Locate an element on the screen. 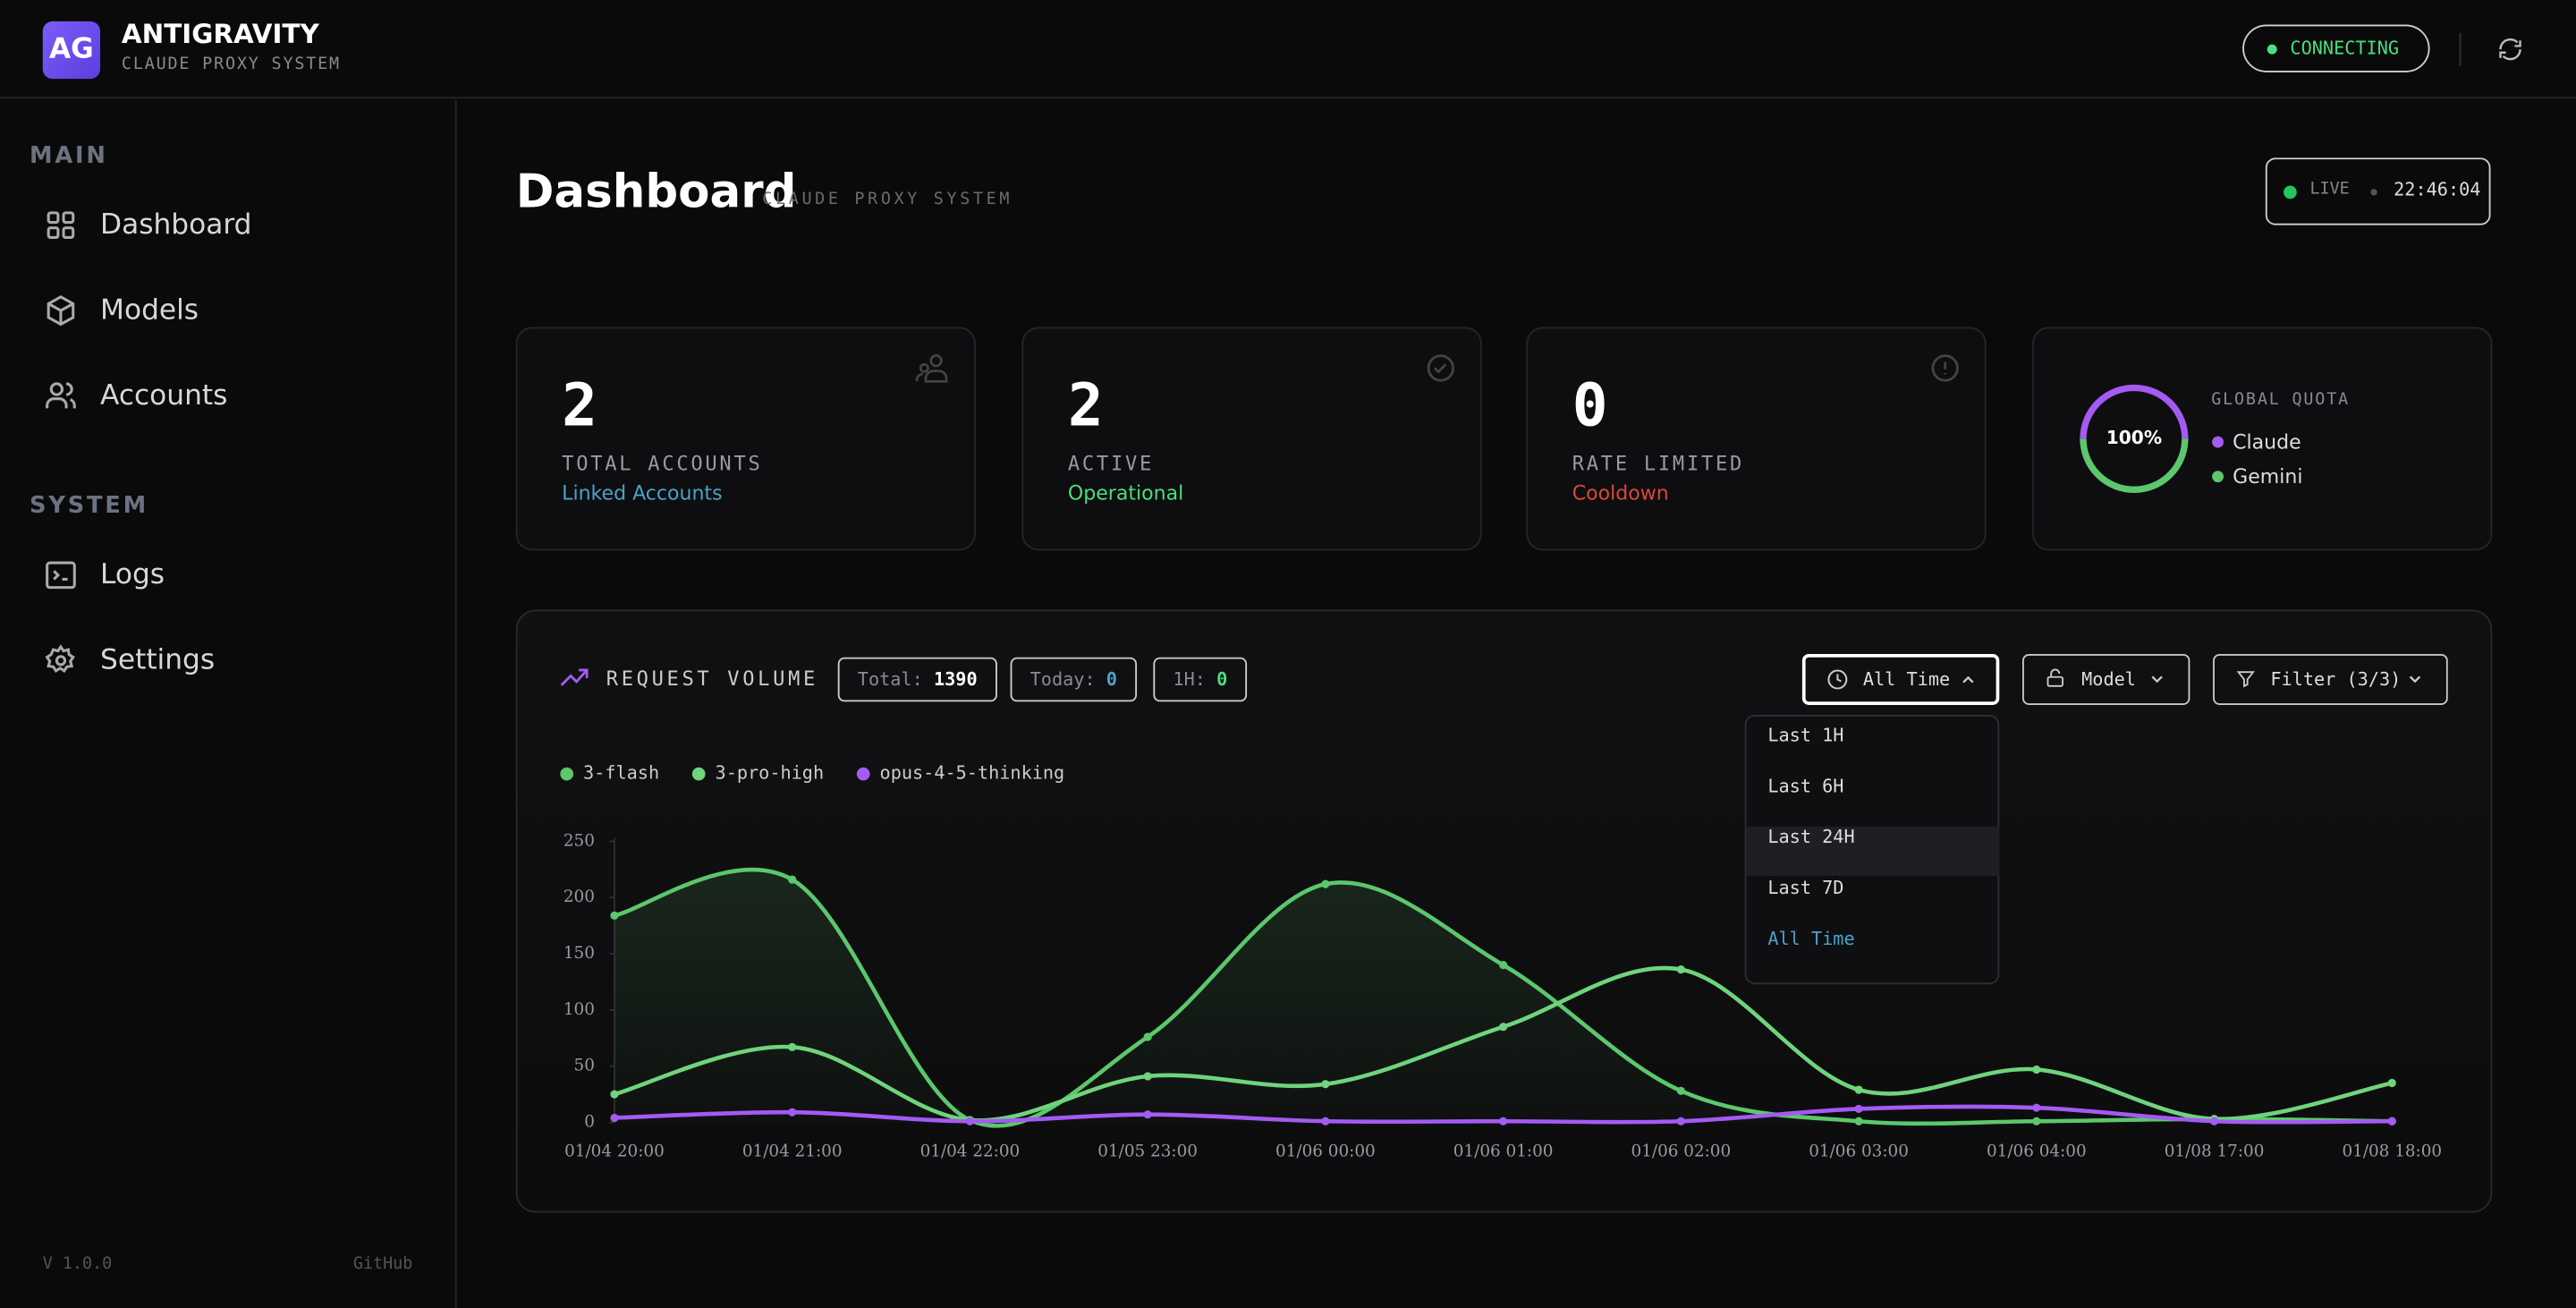  status-dot is located at coordinates (2272, 49).